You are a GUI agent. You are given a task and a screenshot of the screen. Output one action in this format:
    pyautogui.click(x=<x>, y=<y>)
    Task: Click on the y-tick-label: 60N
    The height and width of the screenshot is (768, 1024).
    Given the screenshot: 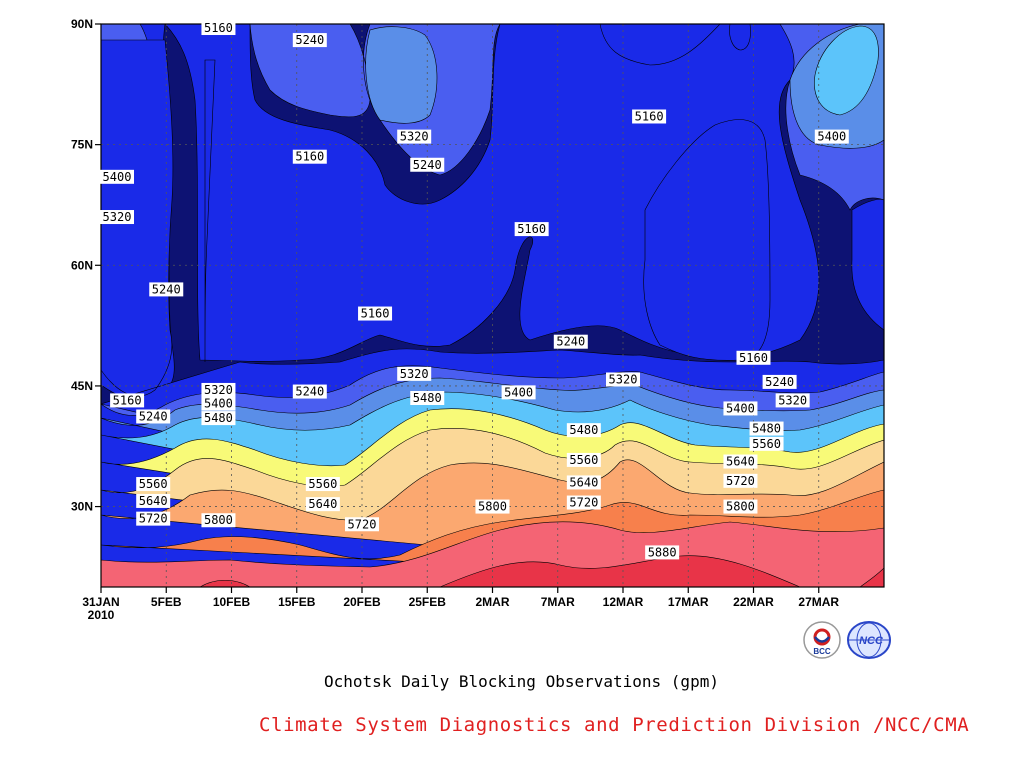 What is the action you would take?
    pyautogui.click(x=82, y=265)
    